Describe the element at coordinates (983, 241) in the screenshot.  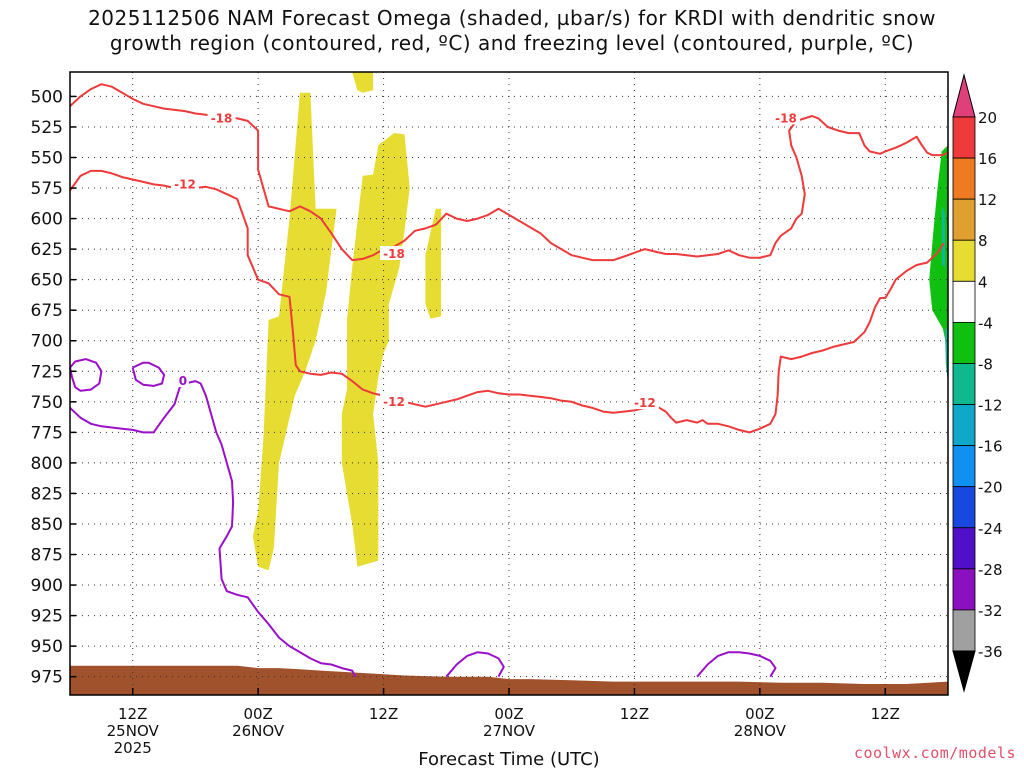
I see `colorbar-label-3: 8` at that location.